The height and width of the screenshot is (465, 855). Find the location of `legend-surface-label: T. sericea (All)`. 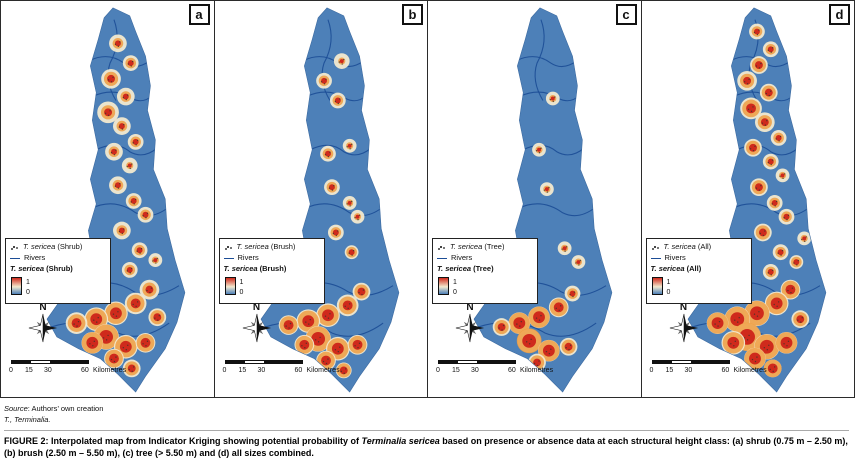

legend-surface-label: T. sericea (All) is located at coordinates (676, 269).